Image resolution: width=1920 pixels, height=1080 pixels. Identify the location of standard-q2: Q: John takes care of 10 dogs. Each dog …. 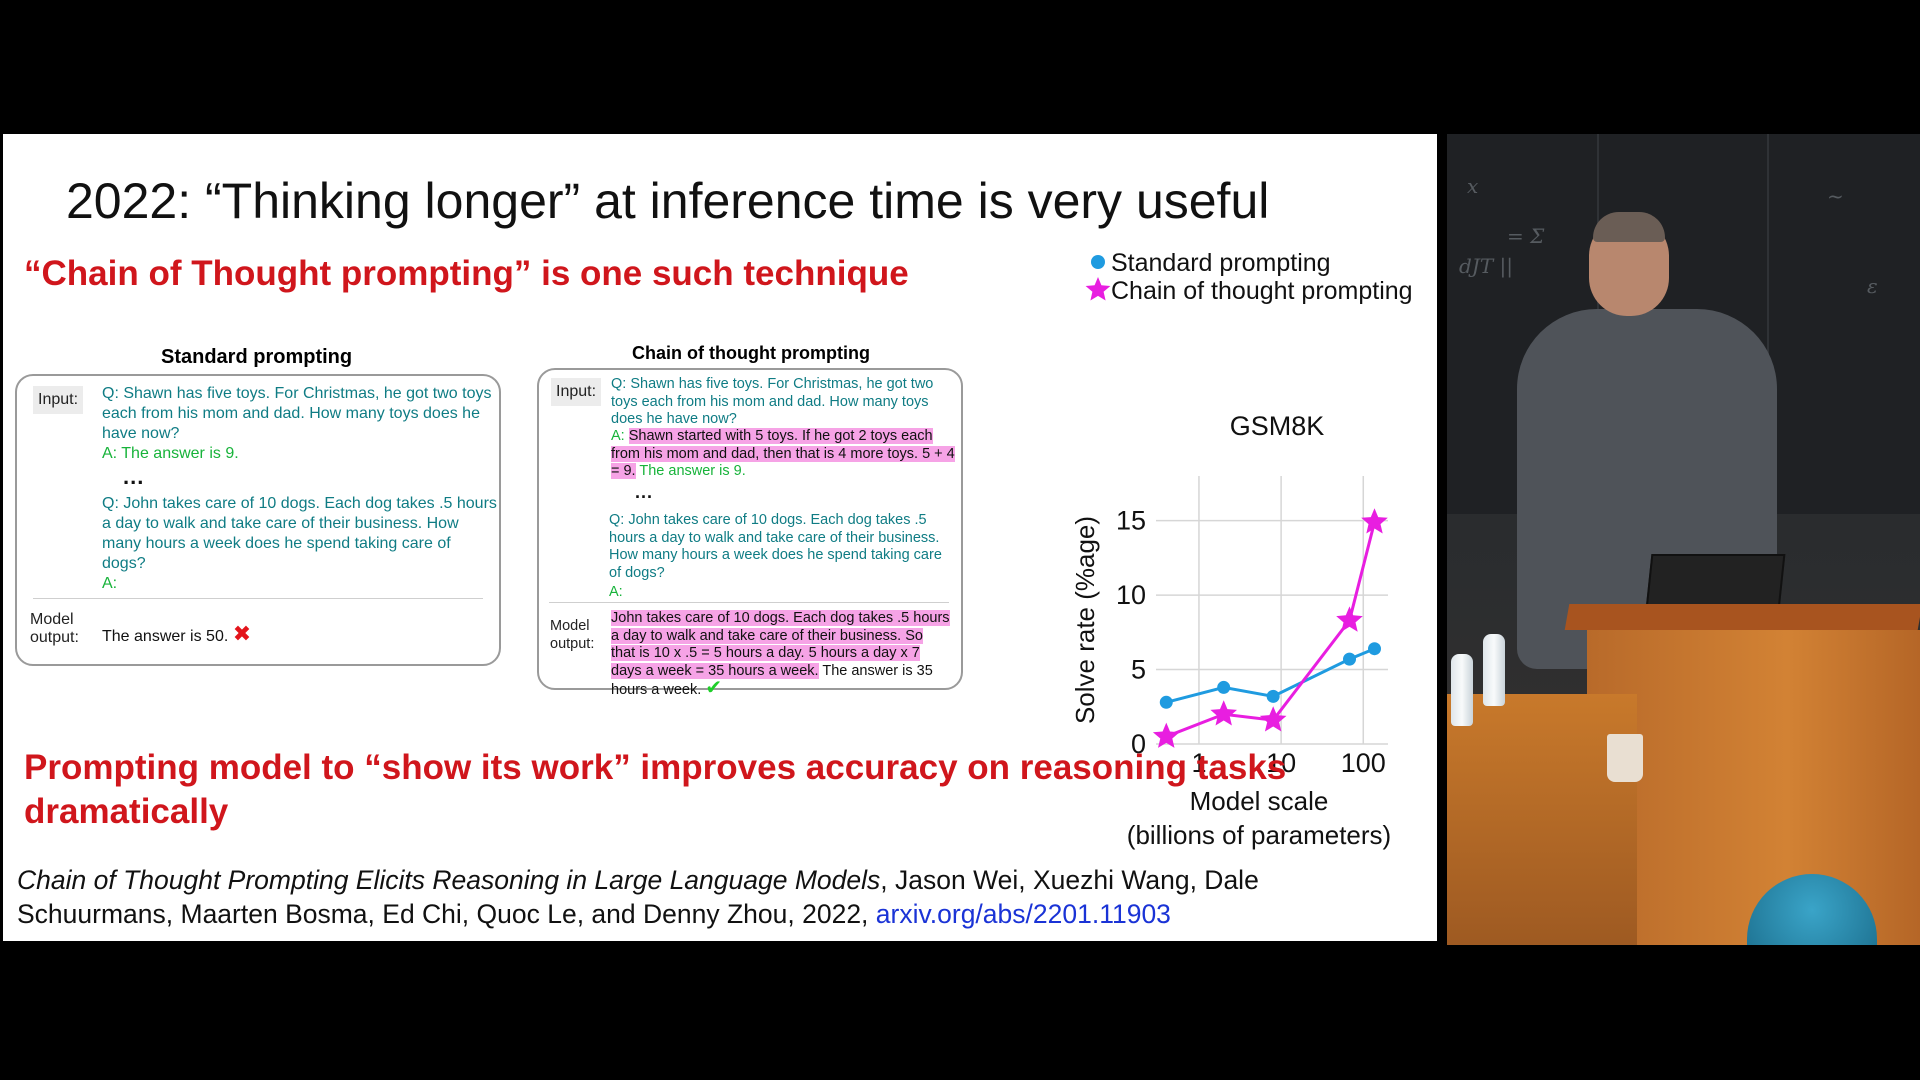
(299, 533).